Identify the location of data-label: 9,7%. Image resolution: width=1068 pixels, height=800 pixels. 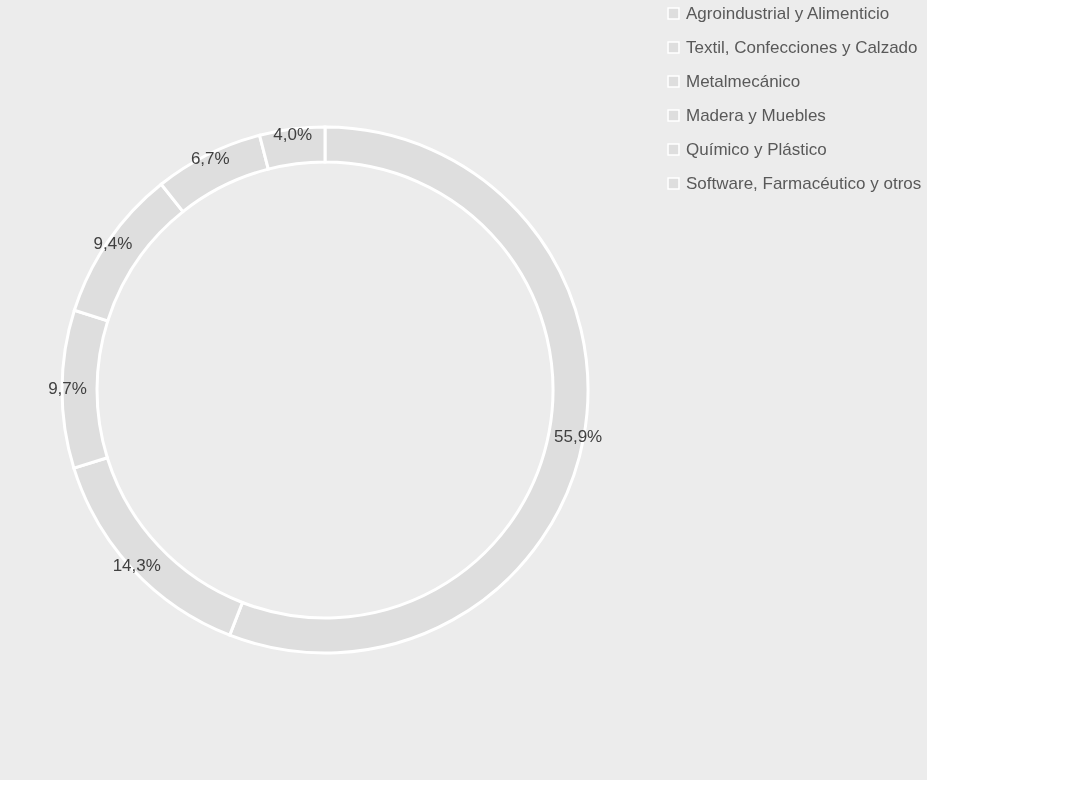
(67, 389).